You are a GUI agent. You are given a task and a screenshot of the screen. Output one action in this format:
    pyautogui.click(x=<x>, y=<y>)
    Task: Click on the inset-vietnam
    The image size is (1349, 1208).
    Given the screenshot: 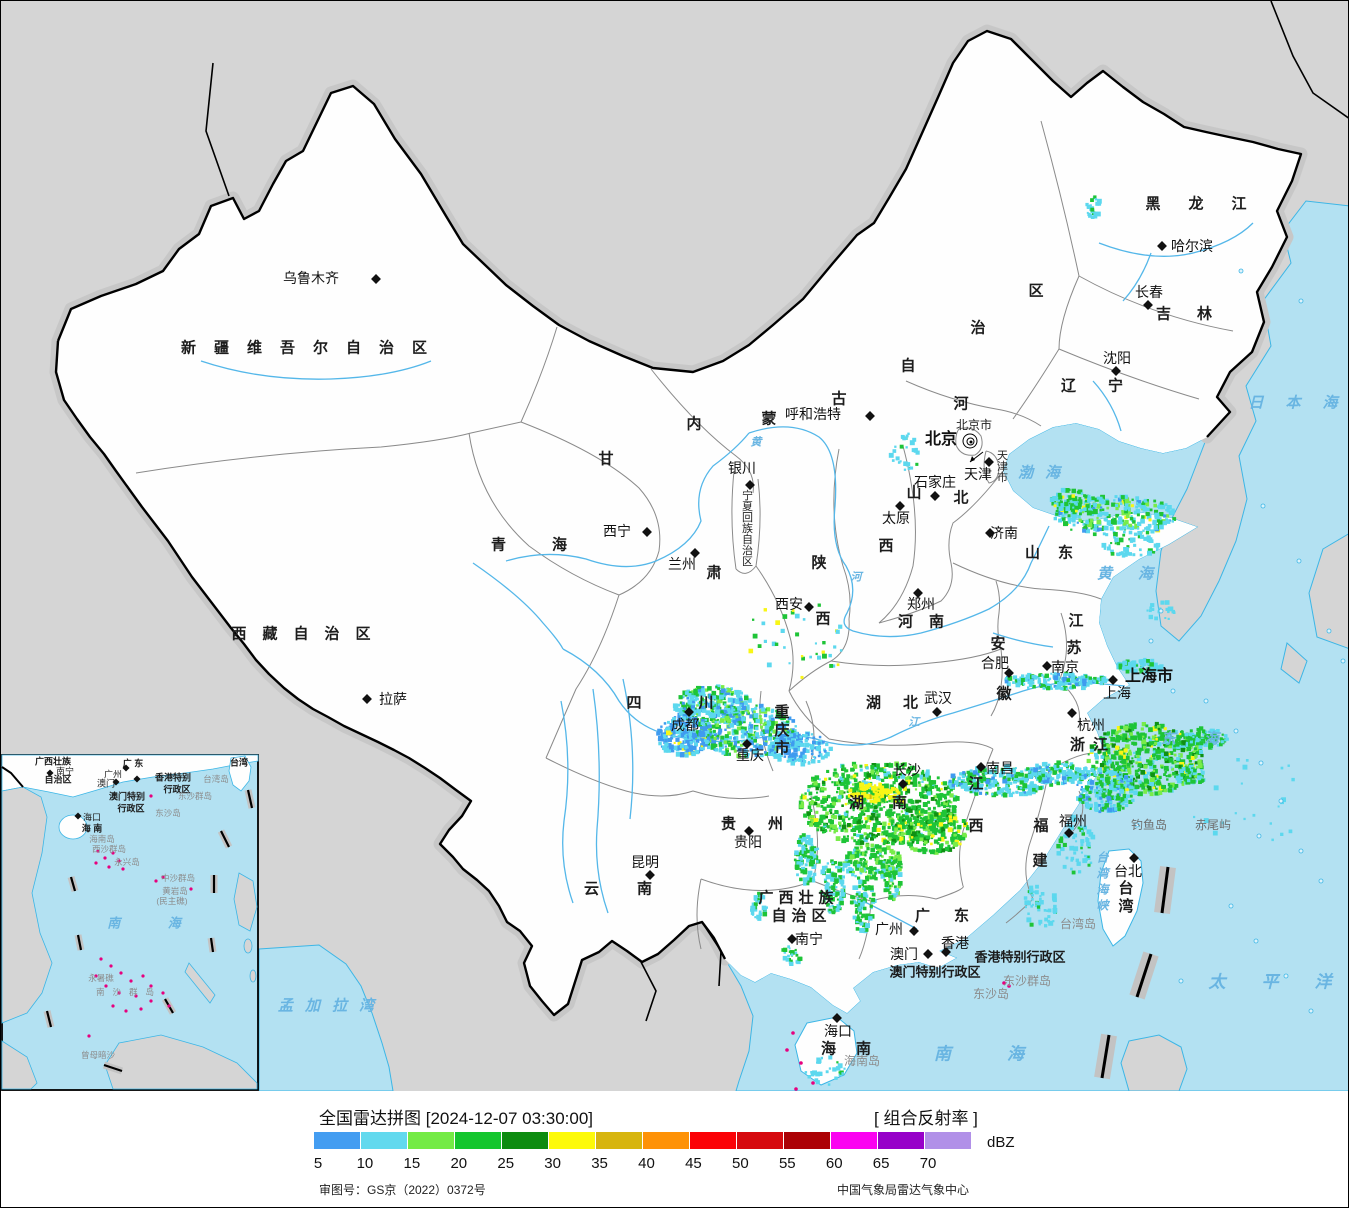 What is the action you would take?
    pyautogui.click(x=27, y=905)
    